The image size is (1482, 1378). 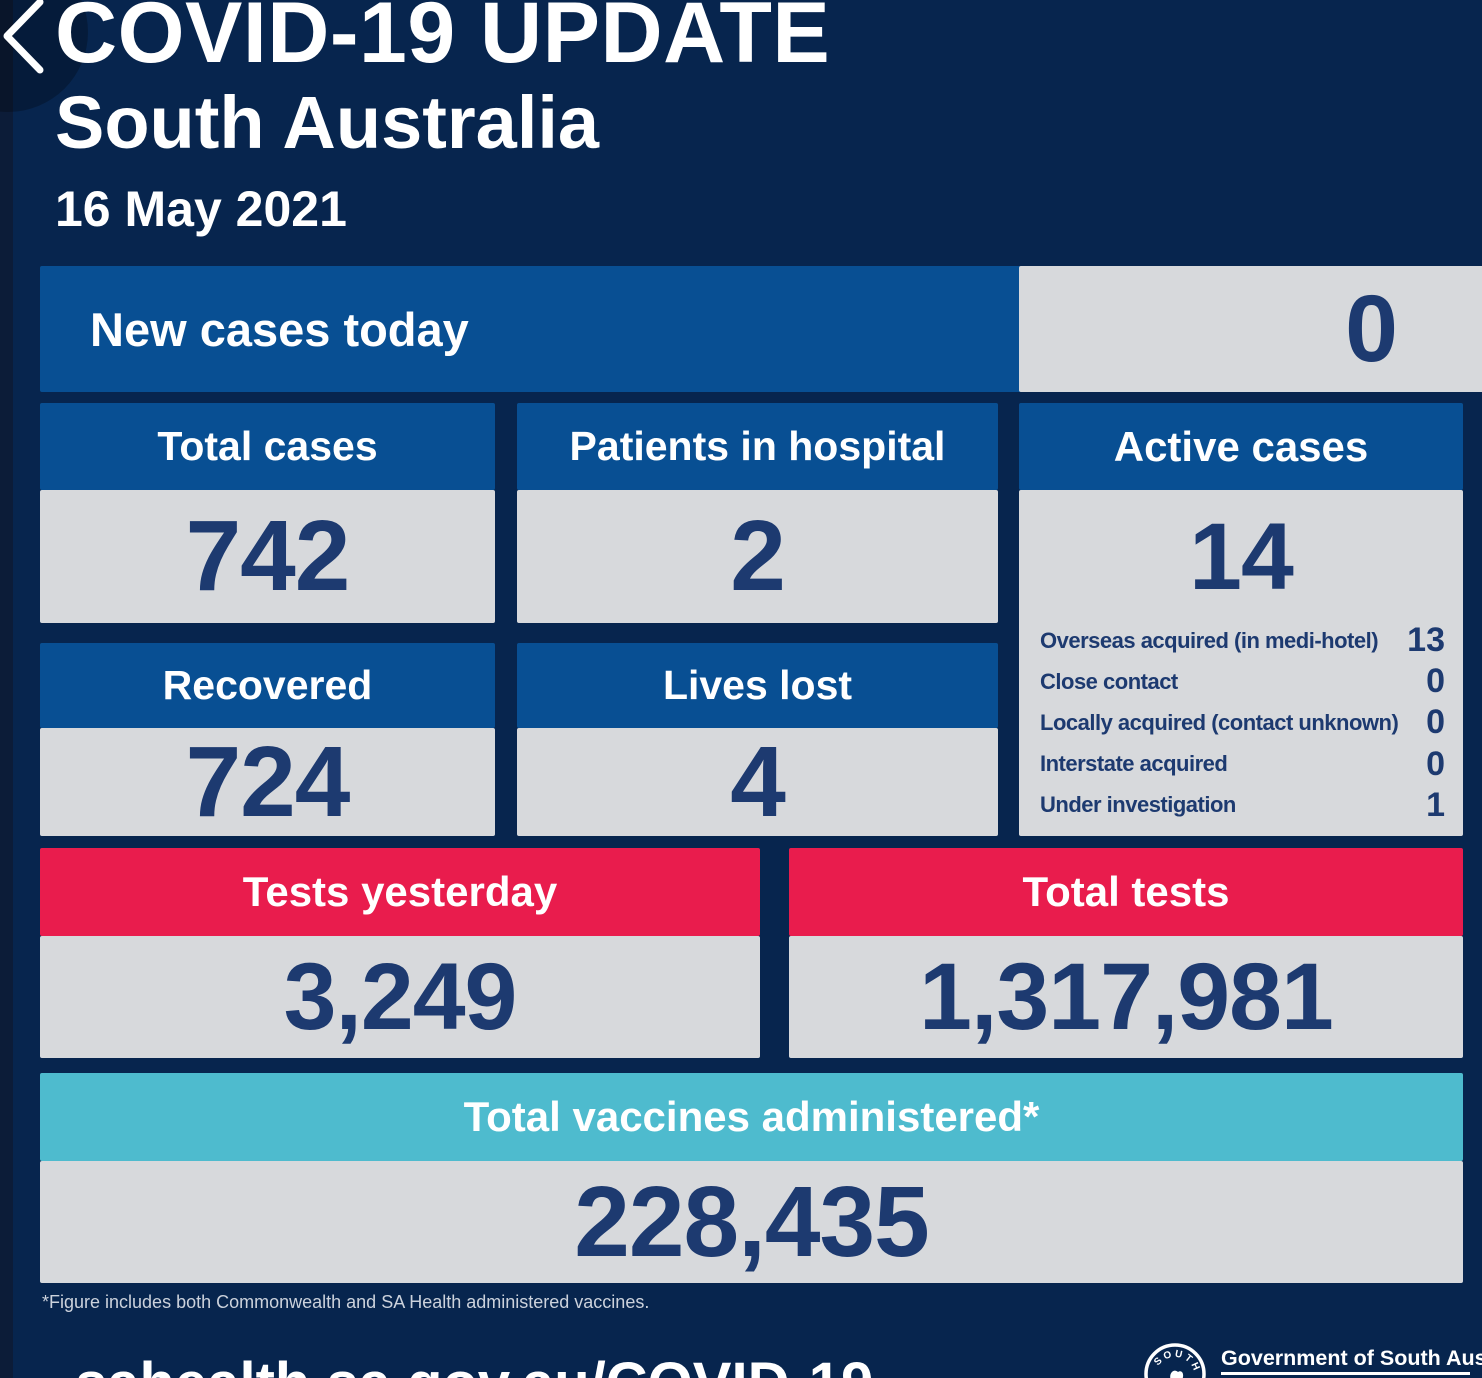 What do you see at coordinates (201, 209) in the screenshot?
I see `page-date: 16 May 2021` at bounding box center [201, 209].